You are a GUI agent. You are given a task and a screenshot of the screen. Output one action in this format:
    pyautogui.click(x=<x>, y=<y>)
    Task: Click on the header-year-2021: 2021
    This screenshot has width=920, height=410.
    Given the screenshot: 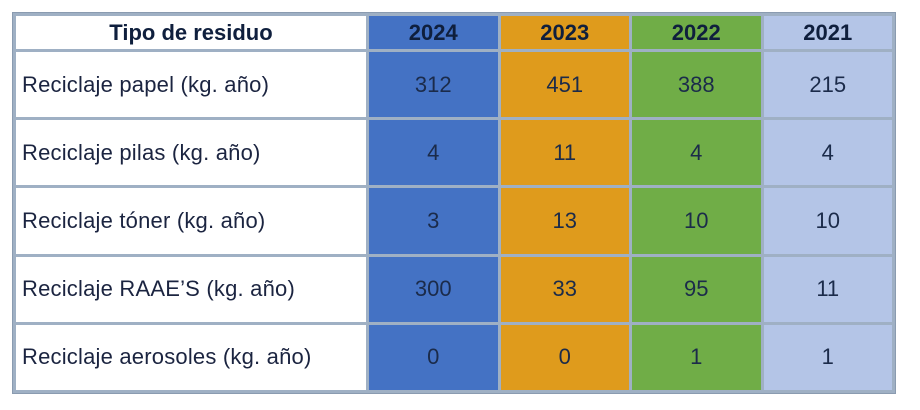 What is the action you would take?
    pyautogui.click(x=827, y=32)
    